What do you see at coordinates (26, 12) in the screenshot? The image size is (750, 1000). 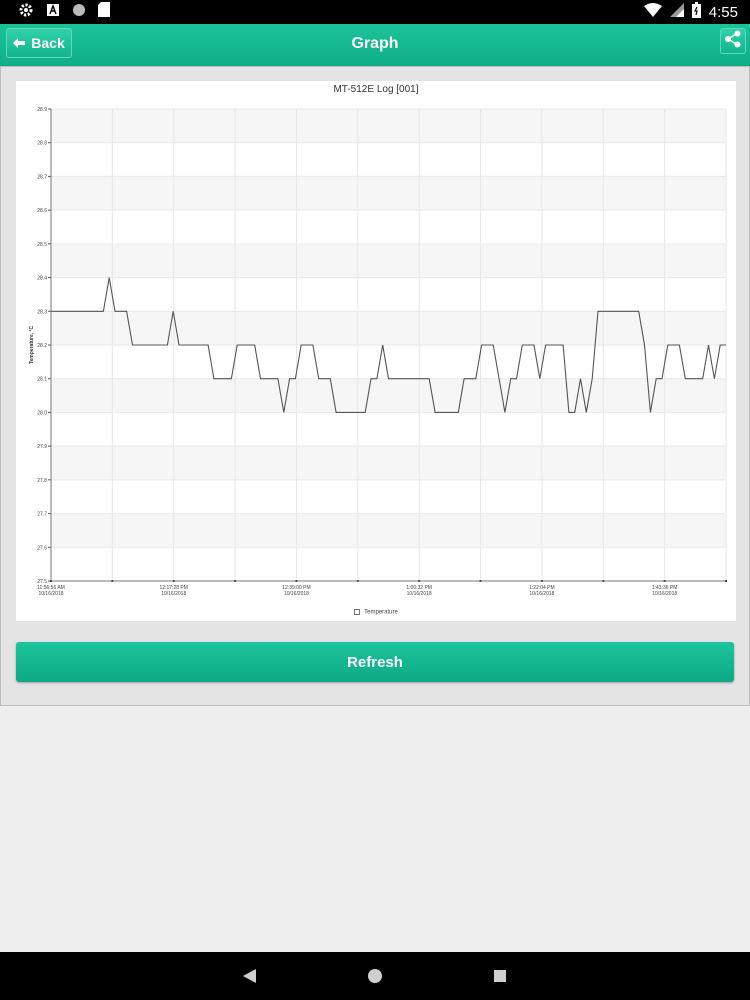 I see `settings-gear-icon` at bounding box center [26, 12].